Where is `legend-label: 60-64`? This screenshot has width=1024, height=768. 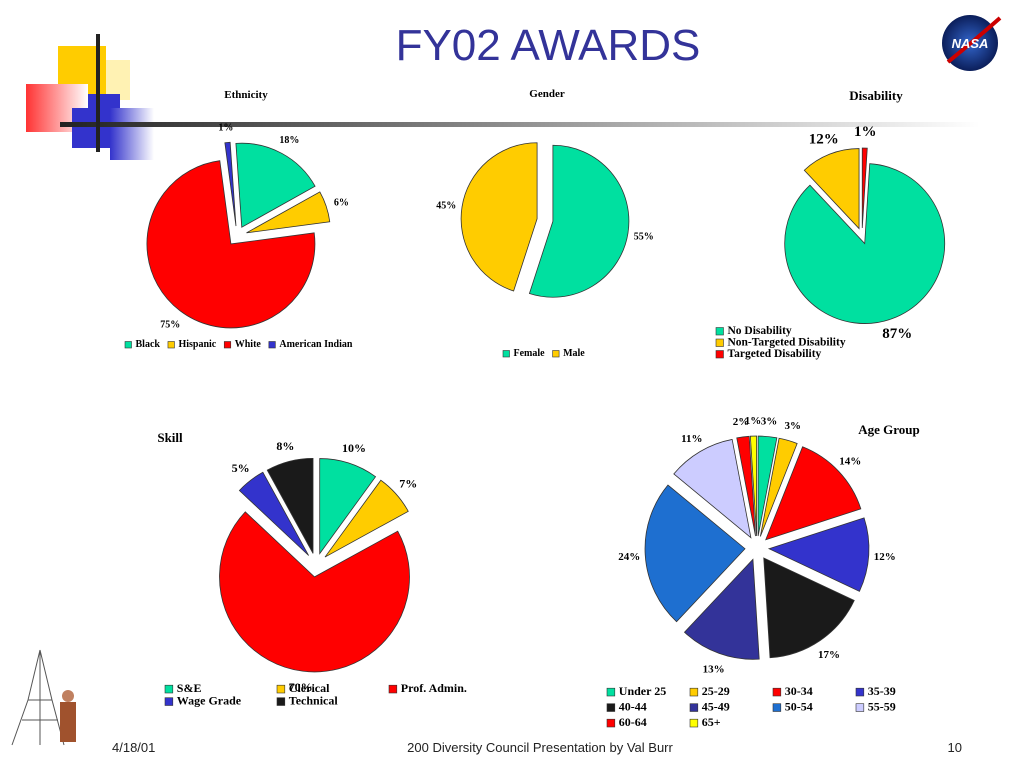
legend-label: 60-64 is located at coordinates (633, 722).